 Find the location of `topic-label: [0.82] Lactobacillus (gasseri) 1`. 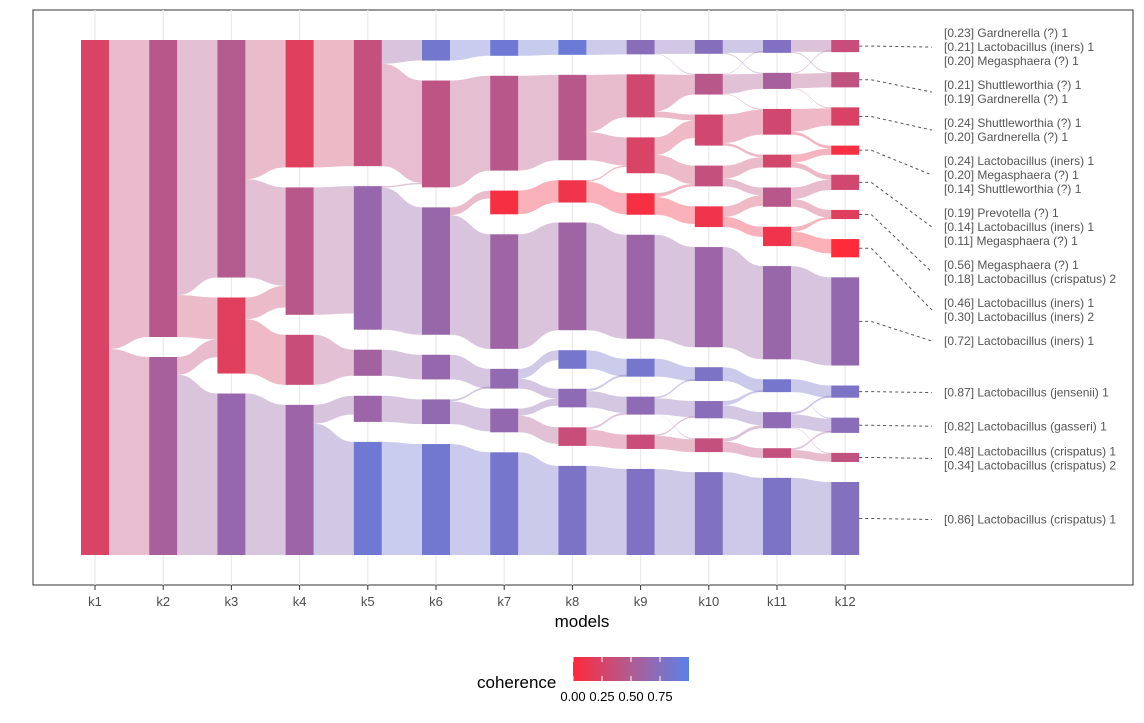

topic-label: [0.82] Lactobacillus (gasseri) 1 is located at coordinates (1025, 426).